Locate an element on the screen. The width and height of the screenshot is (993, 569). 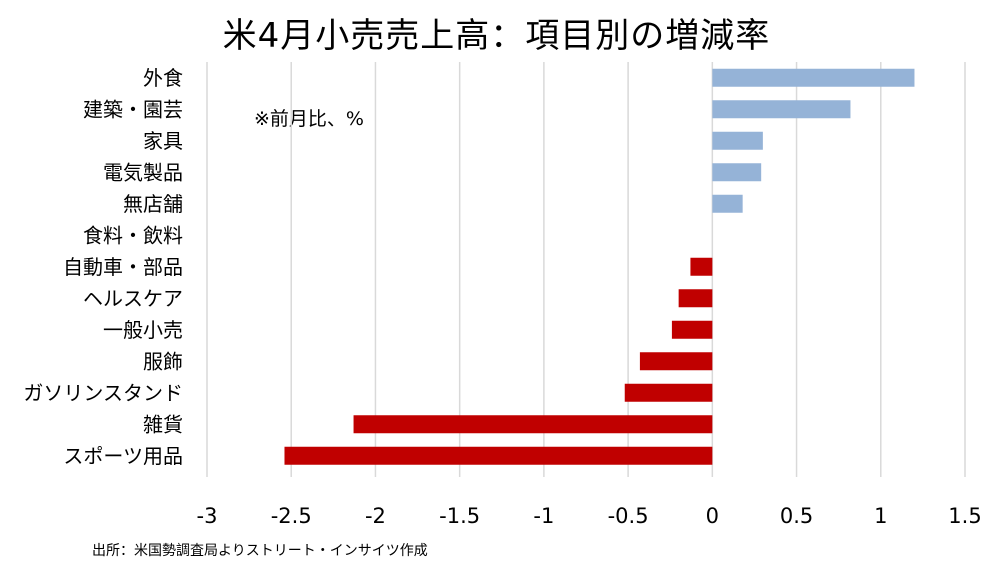
source-note: 出所：米国勢調査局よりストリート・インサイツ作成 is located at coordinates (260, 551).